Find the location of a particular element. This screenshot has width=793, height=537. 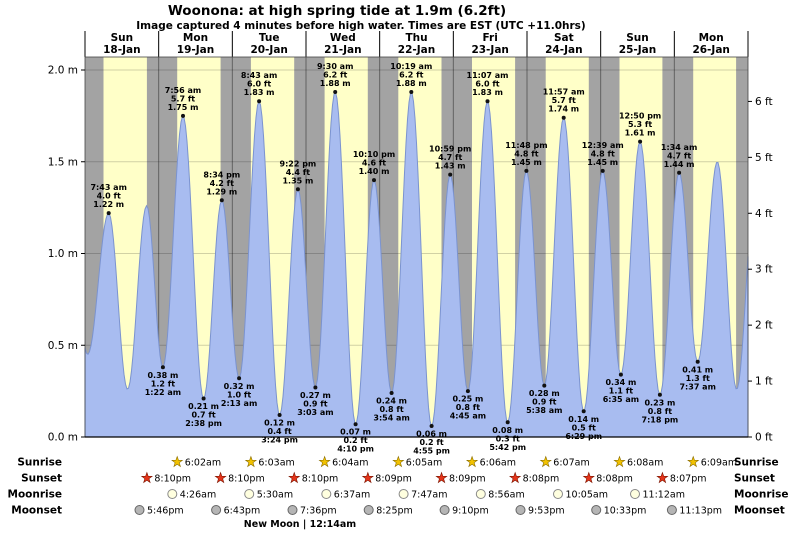

svg-text: 0.41 m is located at coordinates (697, 369).